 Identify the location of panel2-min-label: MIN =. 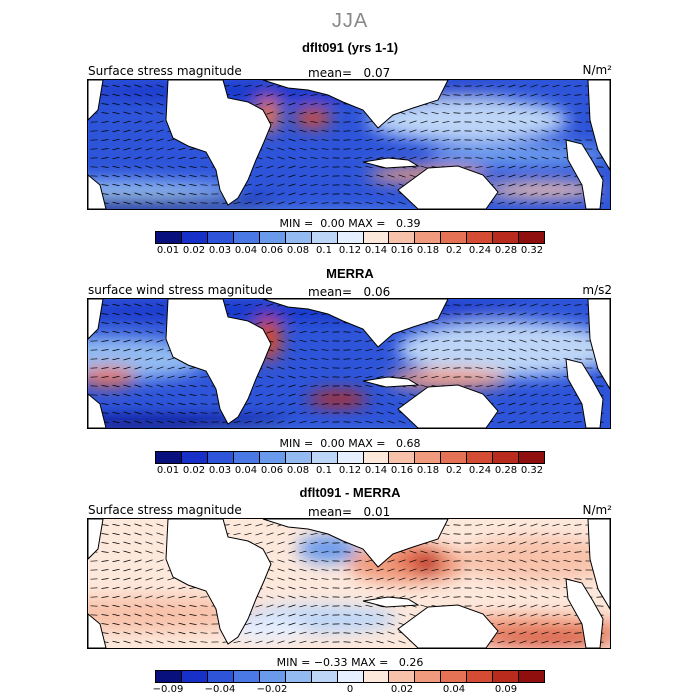
(296, 443).